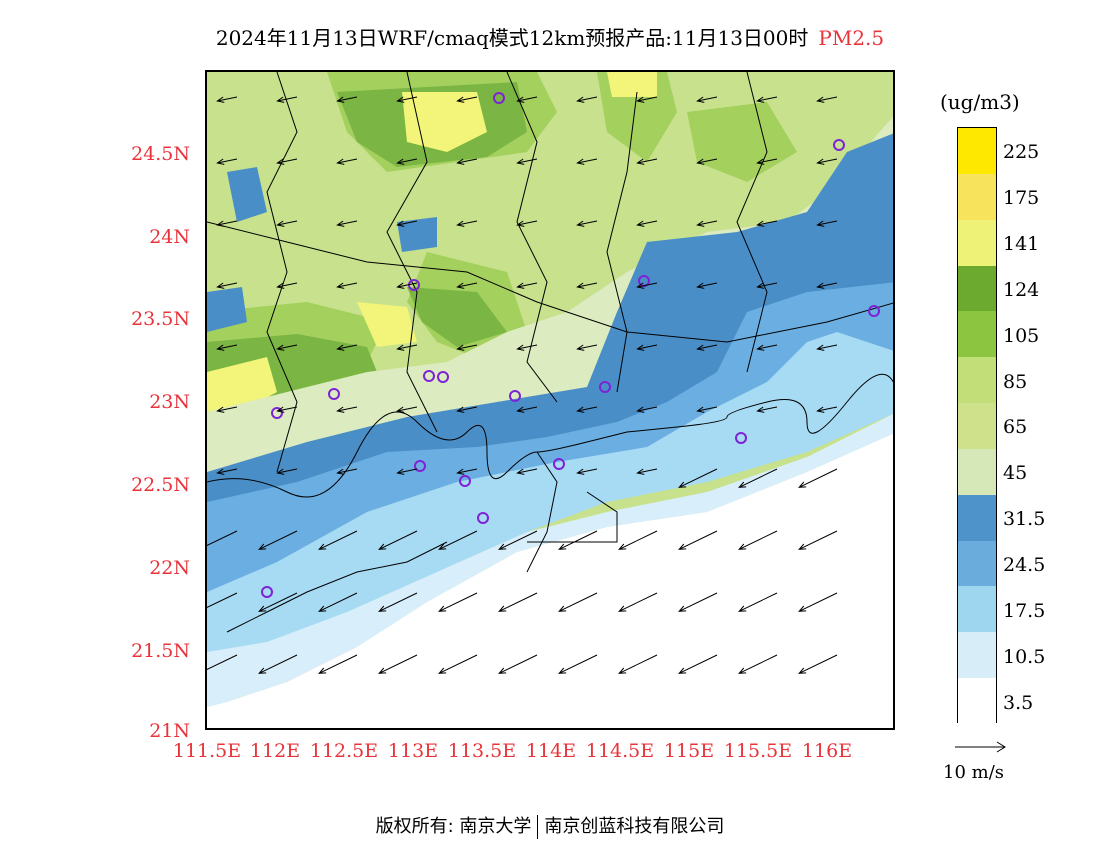 This screenshot has width=1100, height=850. I want to click on credit-separator, so click(538, 827).